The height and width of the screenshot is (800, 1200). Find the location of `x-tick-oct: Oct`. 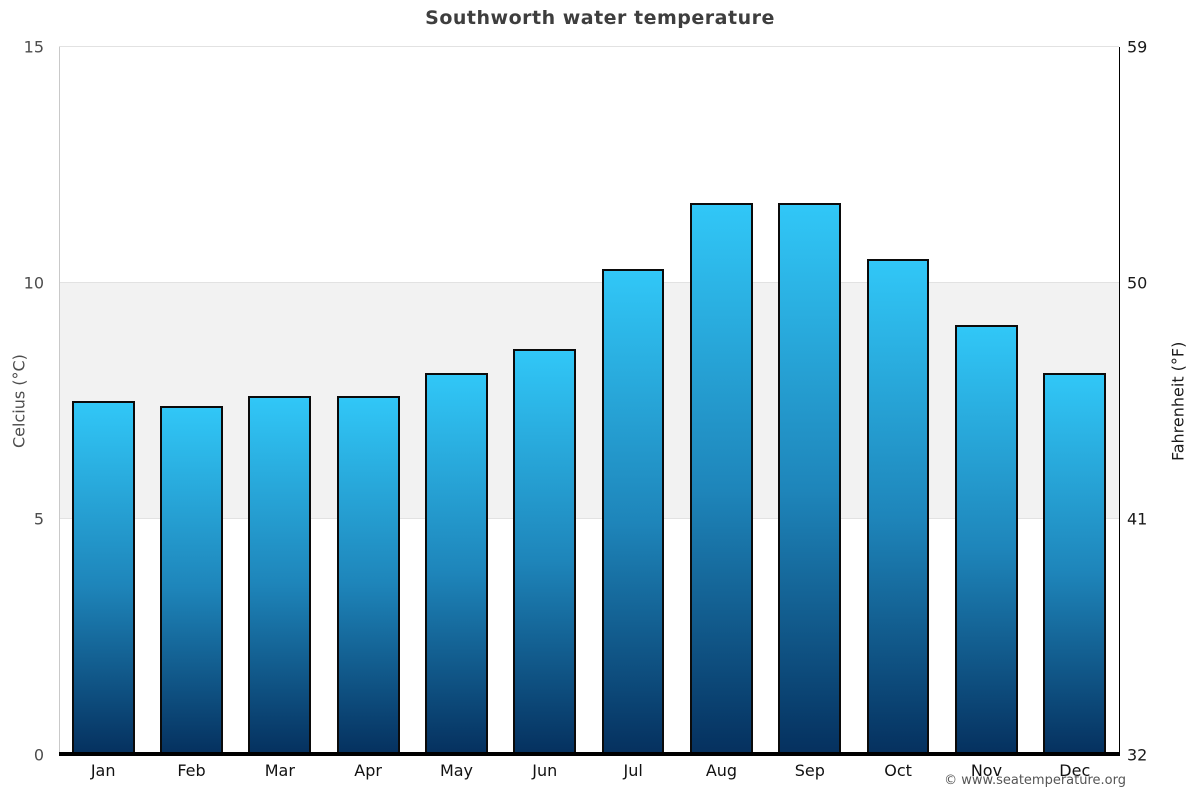

x-tick-oct: Oct is located at coordinates (898, 770).